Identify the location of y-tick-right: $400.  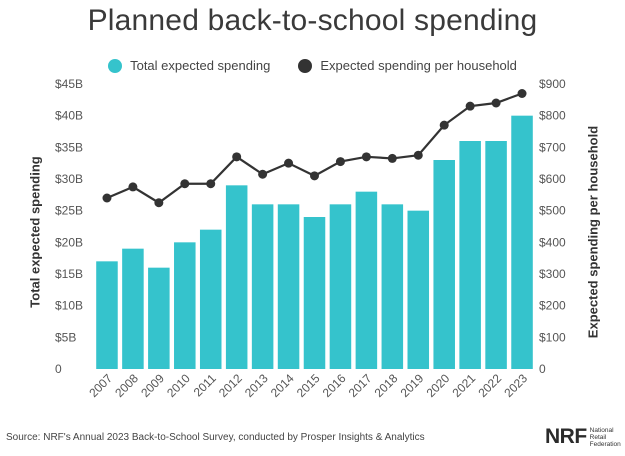
(552, 242).